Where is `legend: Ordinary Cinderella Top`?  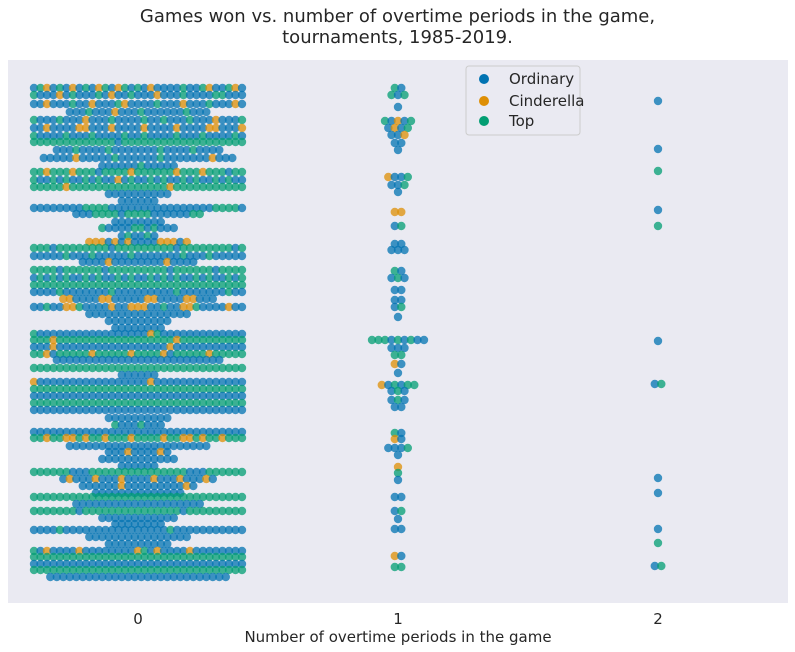 legend: Ordinary Cinderella Top is located at coordinates (525, 100).